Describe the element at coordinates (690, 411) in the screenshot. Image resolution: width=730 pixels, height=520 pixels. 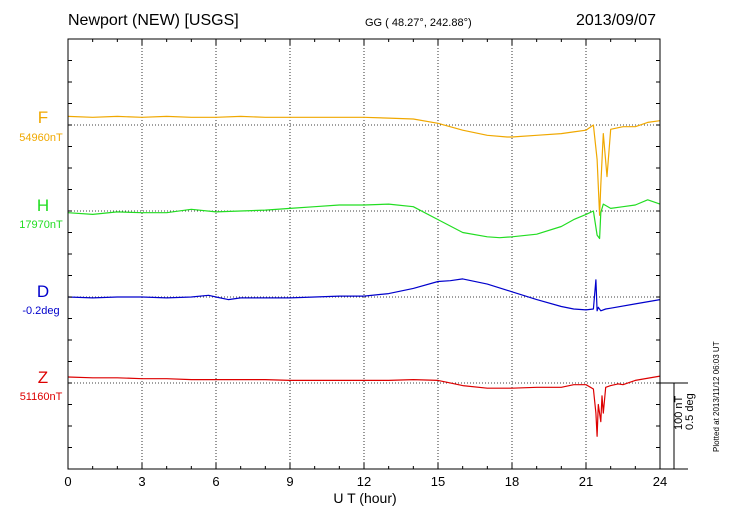
I see `scale-deg-label: 0.5 deg` at that location.